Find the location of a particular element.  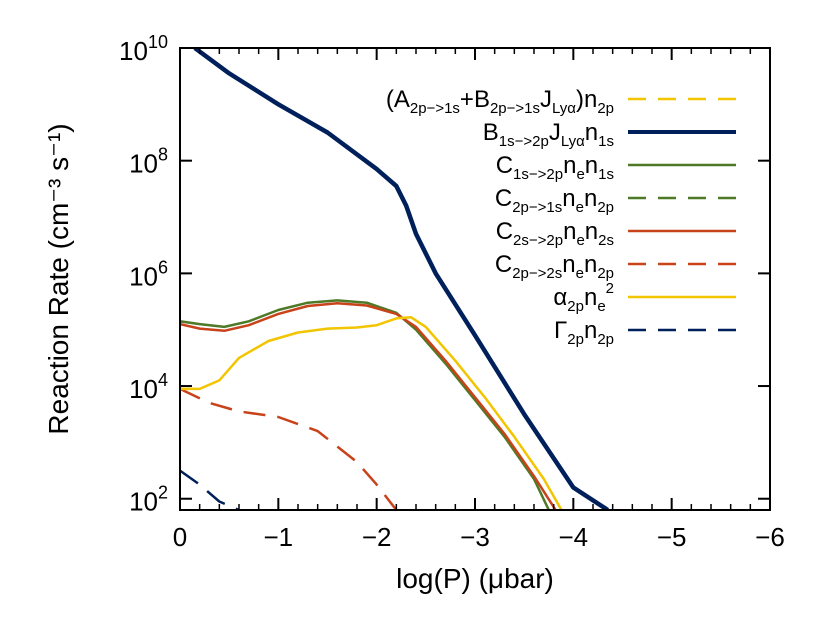

legend-label-4: C2s−>2pnen2s is located at coordinates (555, 233).